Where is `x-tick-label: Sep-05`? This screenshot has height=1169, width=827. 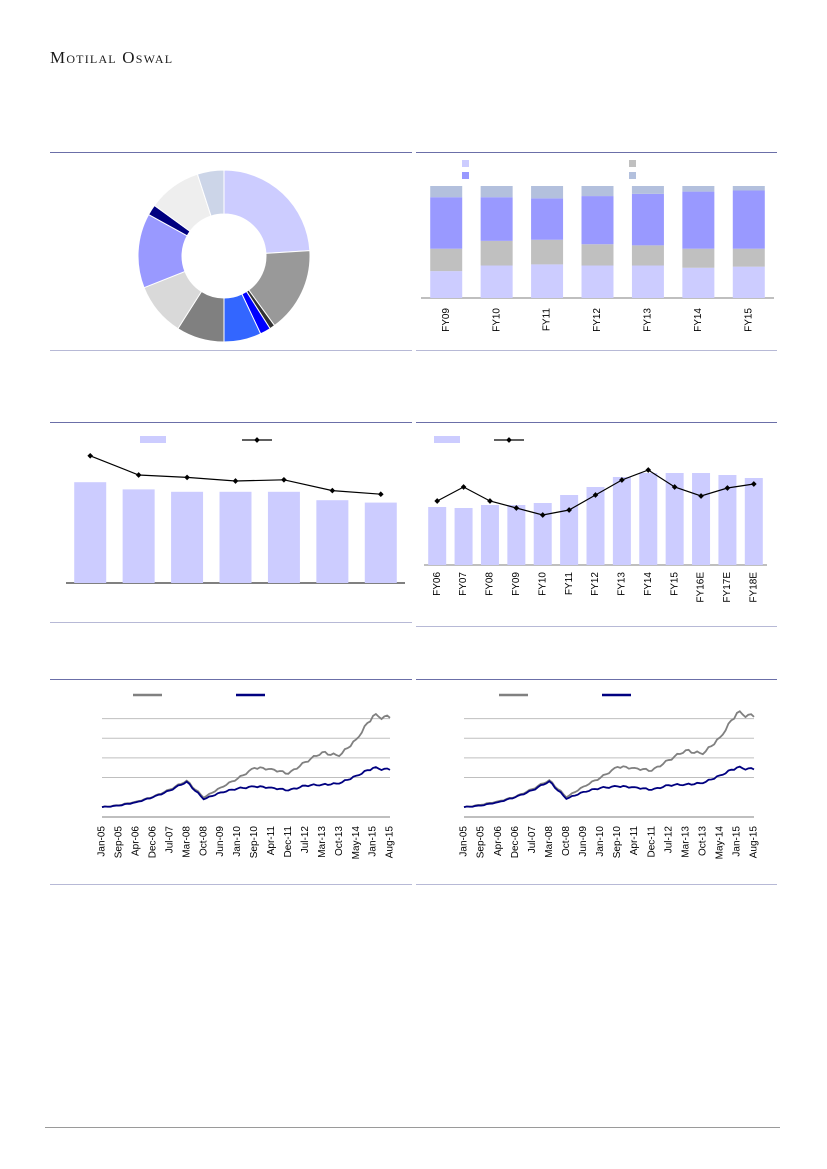 x-tick-label: Sep-05 is located at coordinates (119, 842).